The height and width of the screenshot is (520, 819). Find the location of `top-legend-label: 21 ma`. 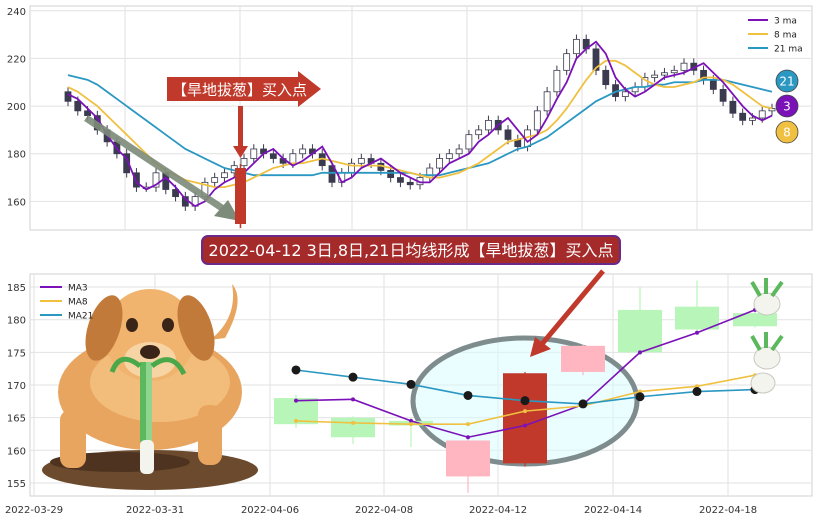

top-legend-label: 21 ma is located at coordinates (788, 50).